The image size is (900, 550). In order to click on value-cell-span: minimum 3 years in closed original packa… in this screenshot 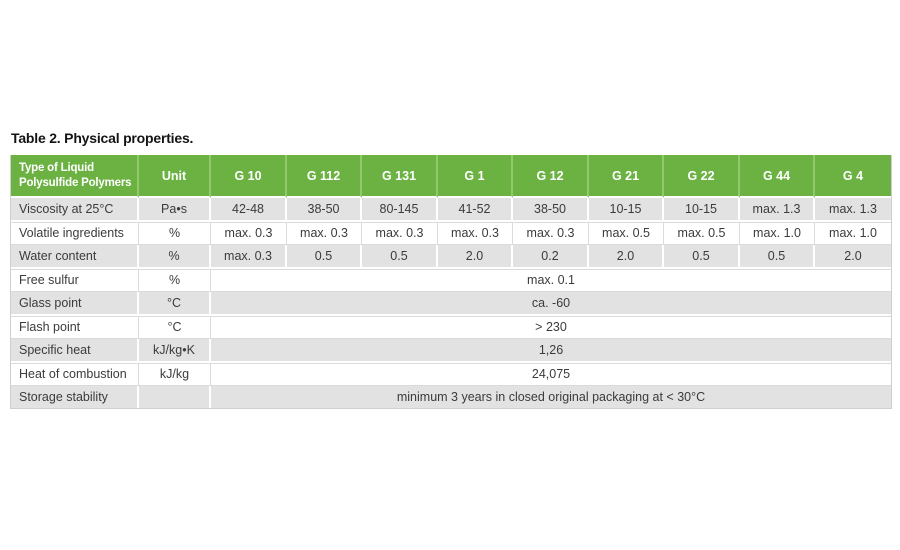, I will do `click(551, 397)`.